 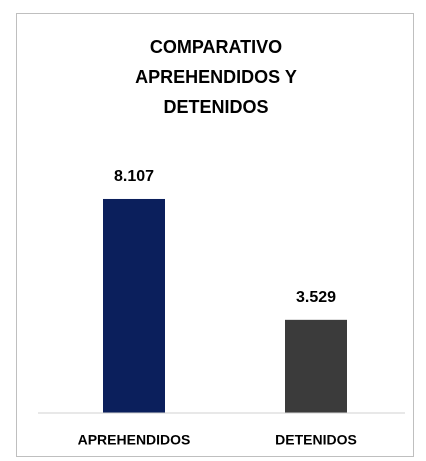 What do you see at coordinates (134, 440) in the screenshot?
I see `x-tick-label: APREHENDIDOS` at bounding box center [134, 440].